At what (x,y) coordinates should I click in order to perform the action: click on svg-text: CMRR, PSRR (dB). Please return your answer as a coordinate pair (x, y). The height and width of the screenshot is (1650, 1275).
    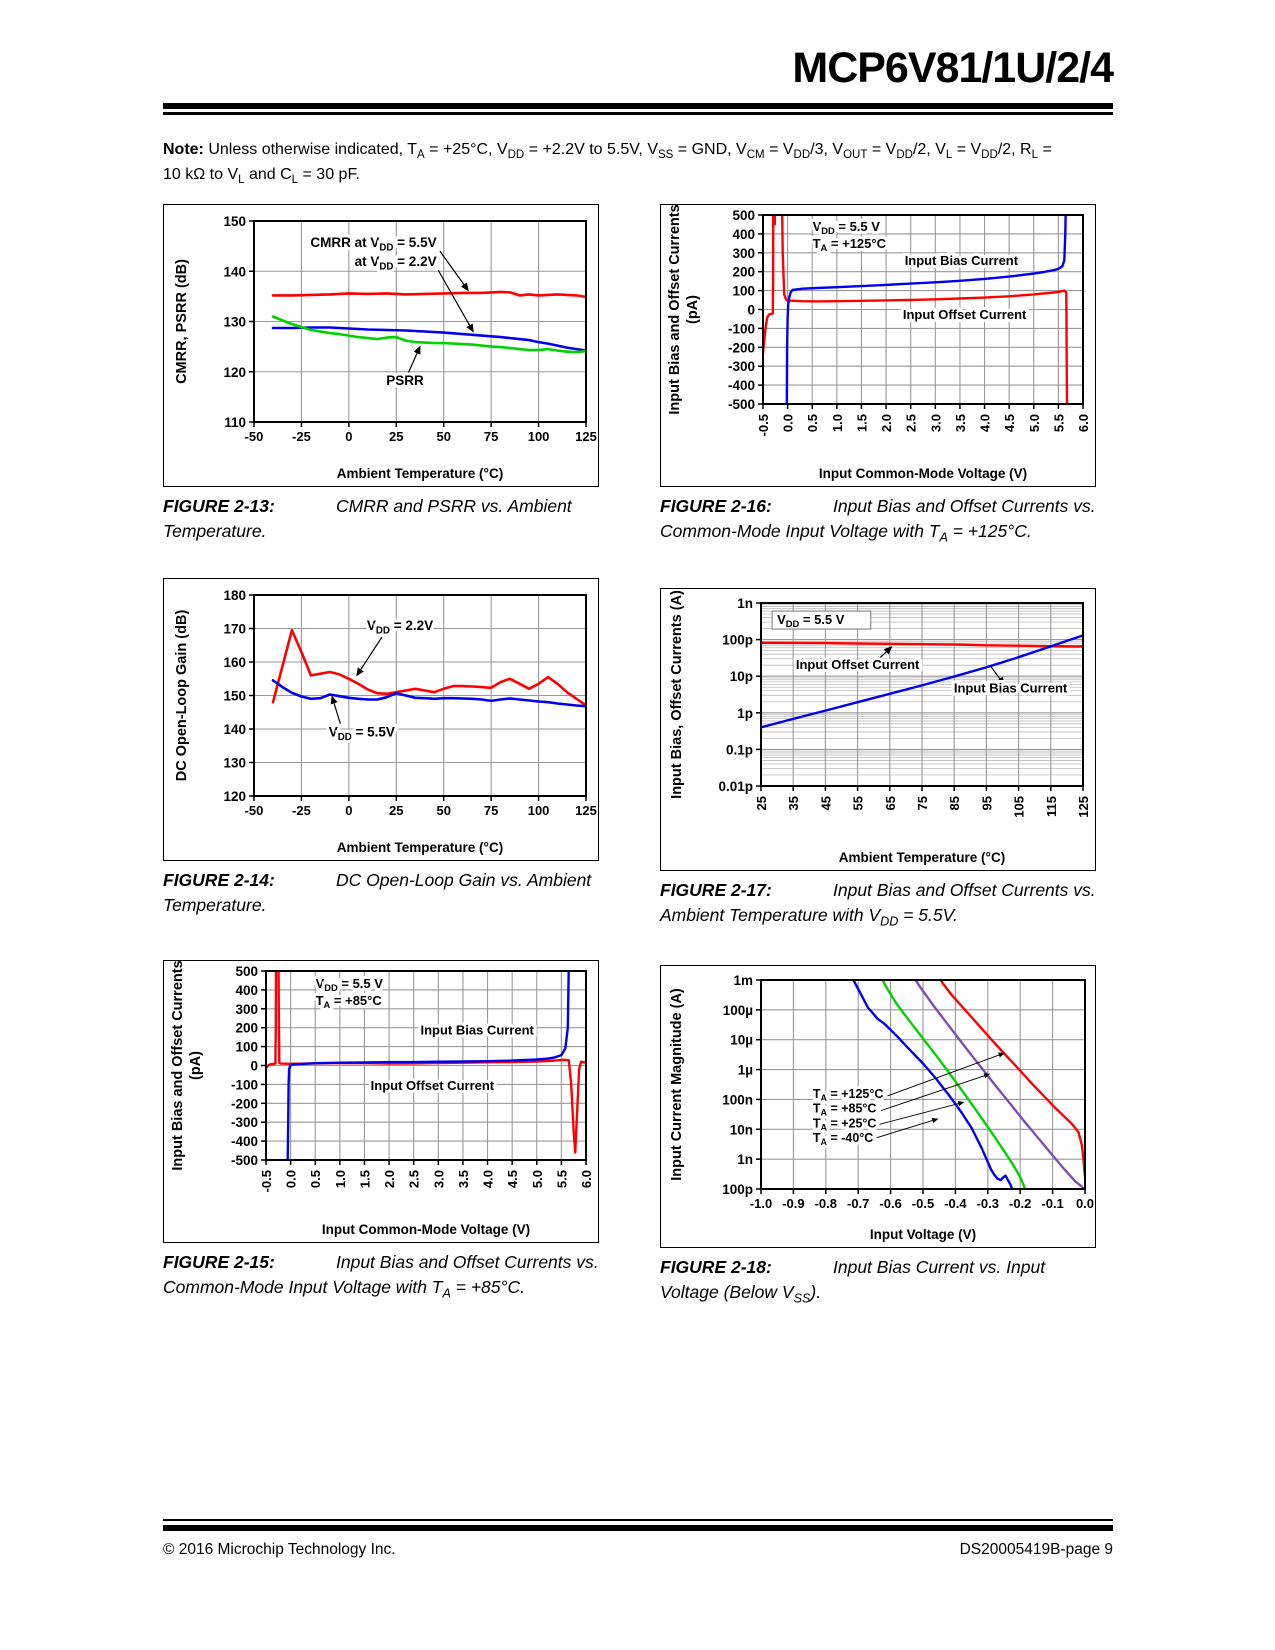
    Looking at the image, I should click on (182, 321).